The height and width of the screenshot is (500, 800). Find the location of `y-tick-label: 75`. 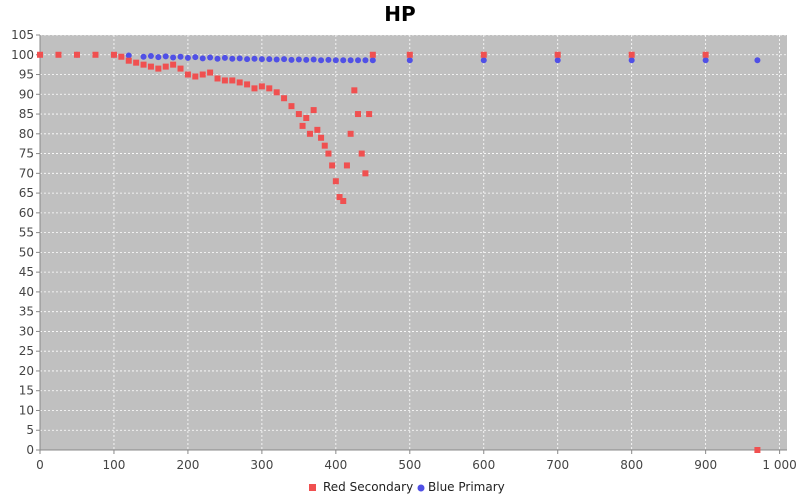

y-tick-label: 75 is located at coordinates (26, 154).